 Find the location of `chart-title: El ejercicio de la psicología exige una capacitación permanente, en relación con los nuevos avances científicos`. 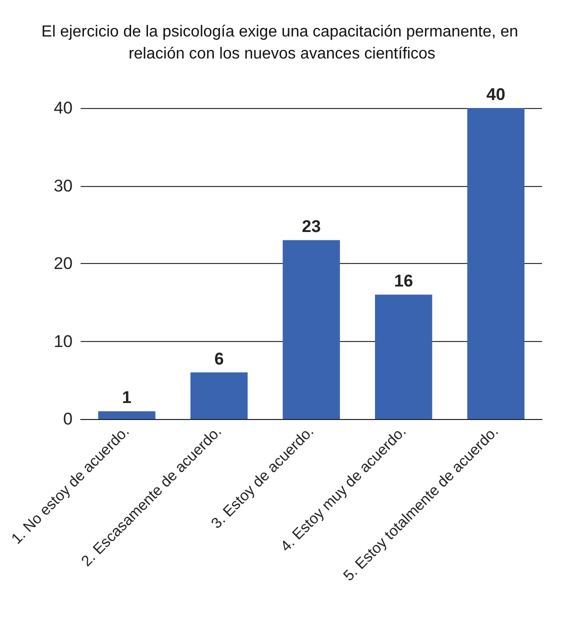

chart-title: El ejercicio de la psicología exige una capacitación permanente, en relación con los nuevos avances científicos is located at coordinates (282, 43).